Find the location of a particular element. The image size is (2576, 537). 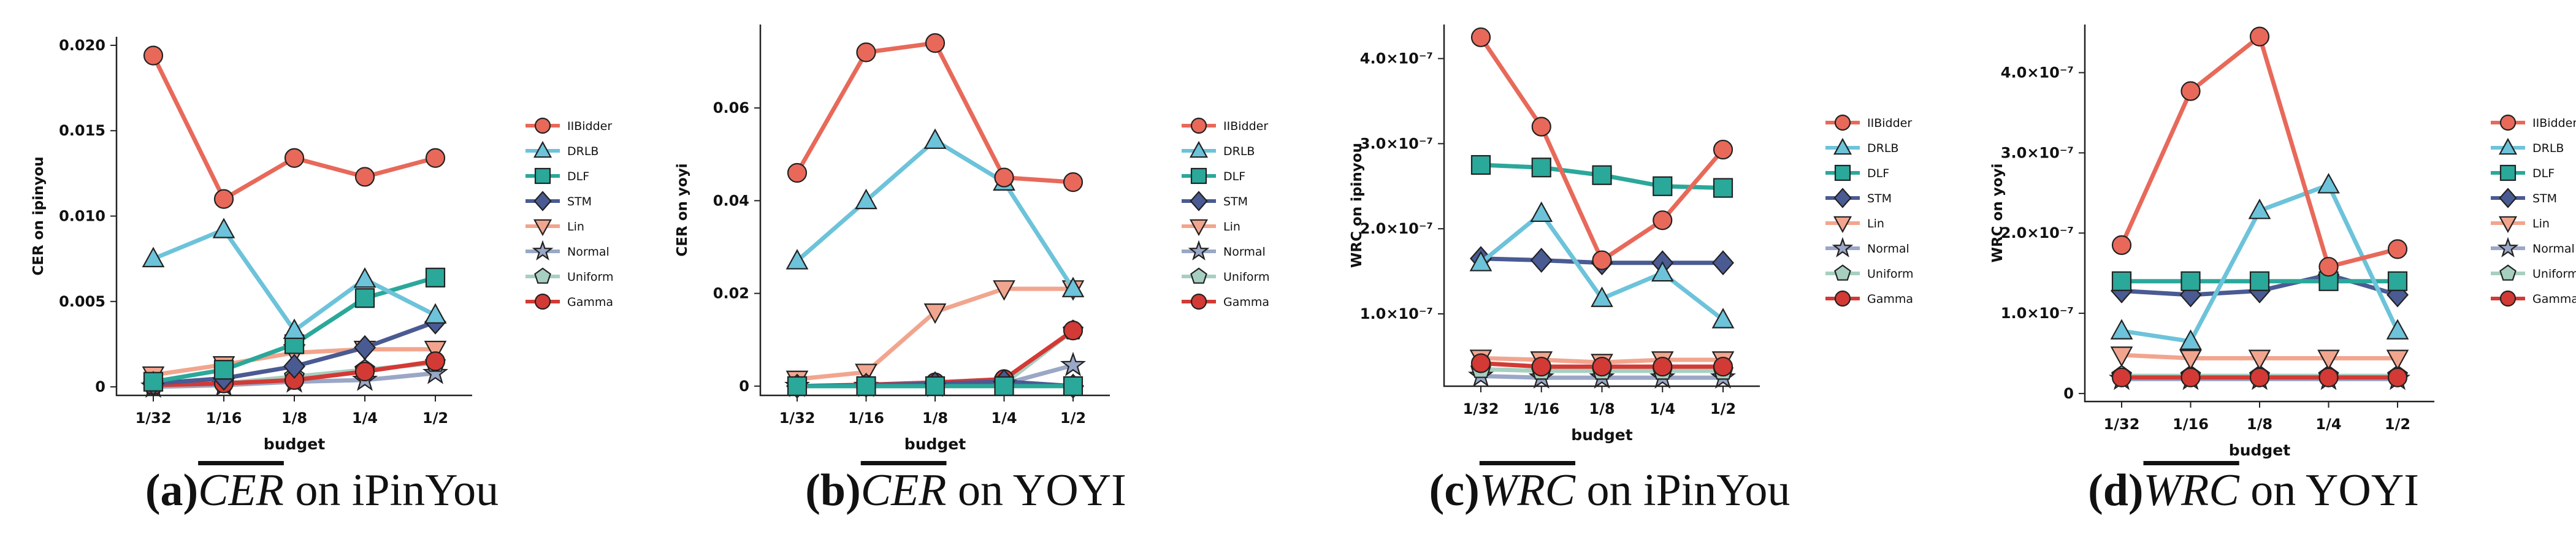

y-tick-label: 1.0×10⁻⁷ is located at coordinates (1396, 313).